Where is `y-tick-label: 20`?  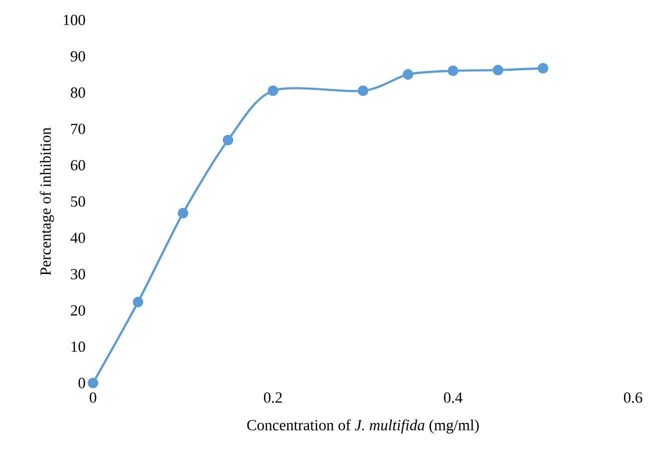 y-tick-label: 20 is located at coordinates (78, 310).